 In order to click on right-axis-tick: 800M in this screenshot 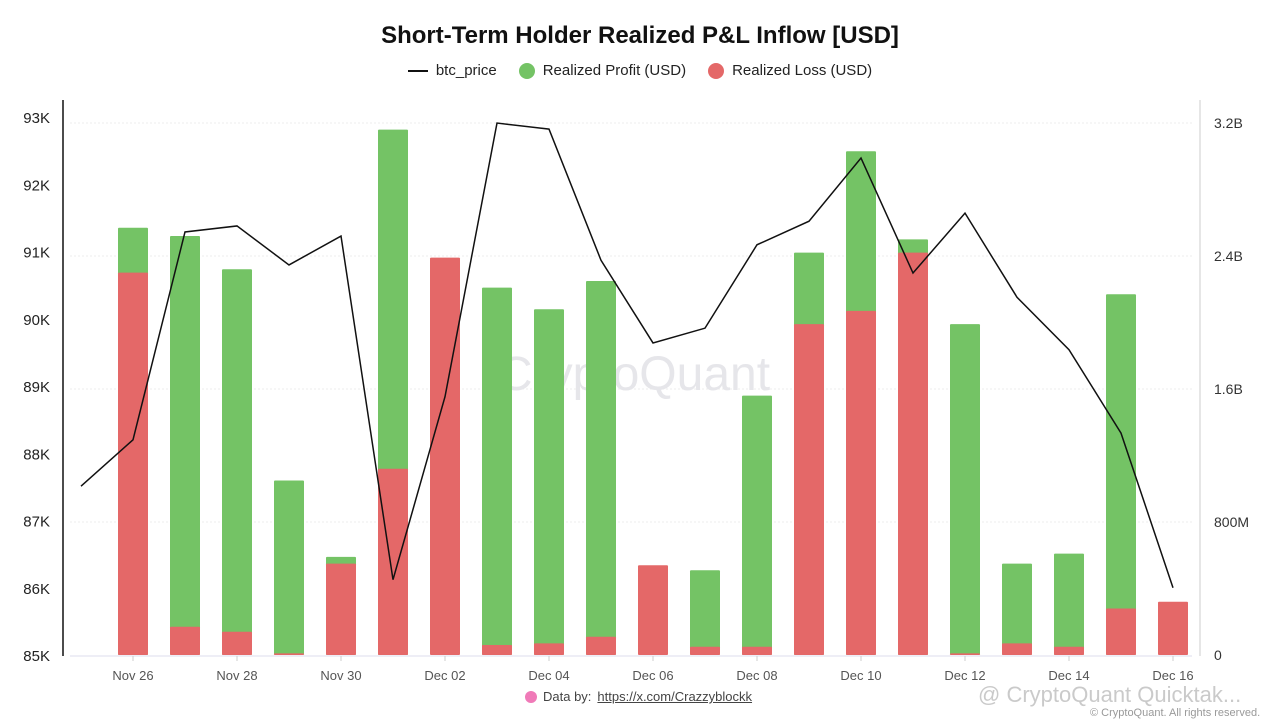, I will do `click(1231, 522)`.